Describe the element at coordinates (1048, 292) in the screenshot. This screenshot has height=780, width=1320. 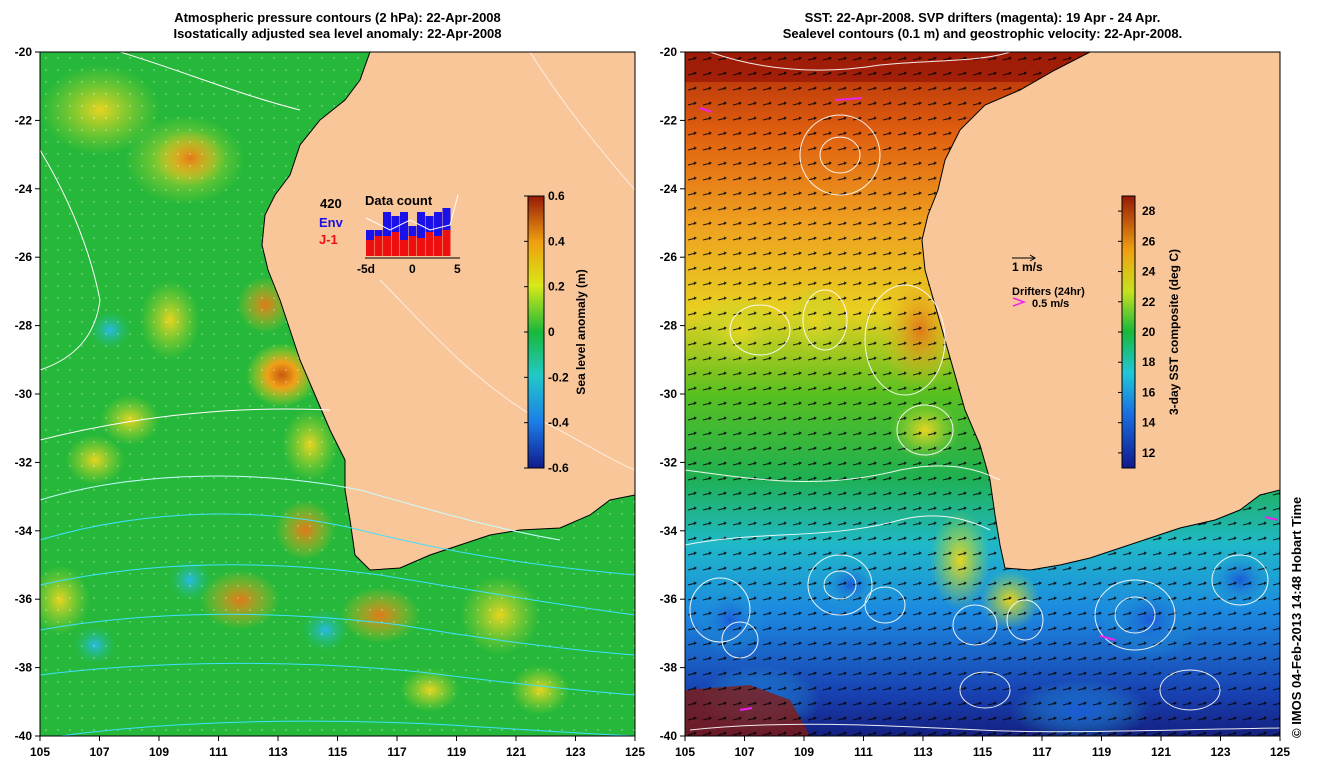
I see `drifters-label: Drifters (24hr)` at that location.